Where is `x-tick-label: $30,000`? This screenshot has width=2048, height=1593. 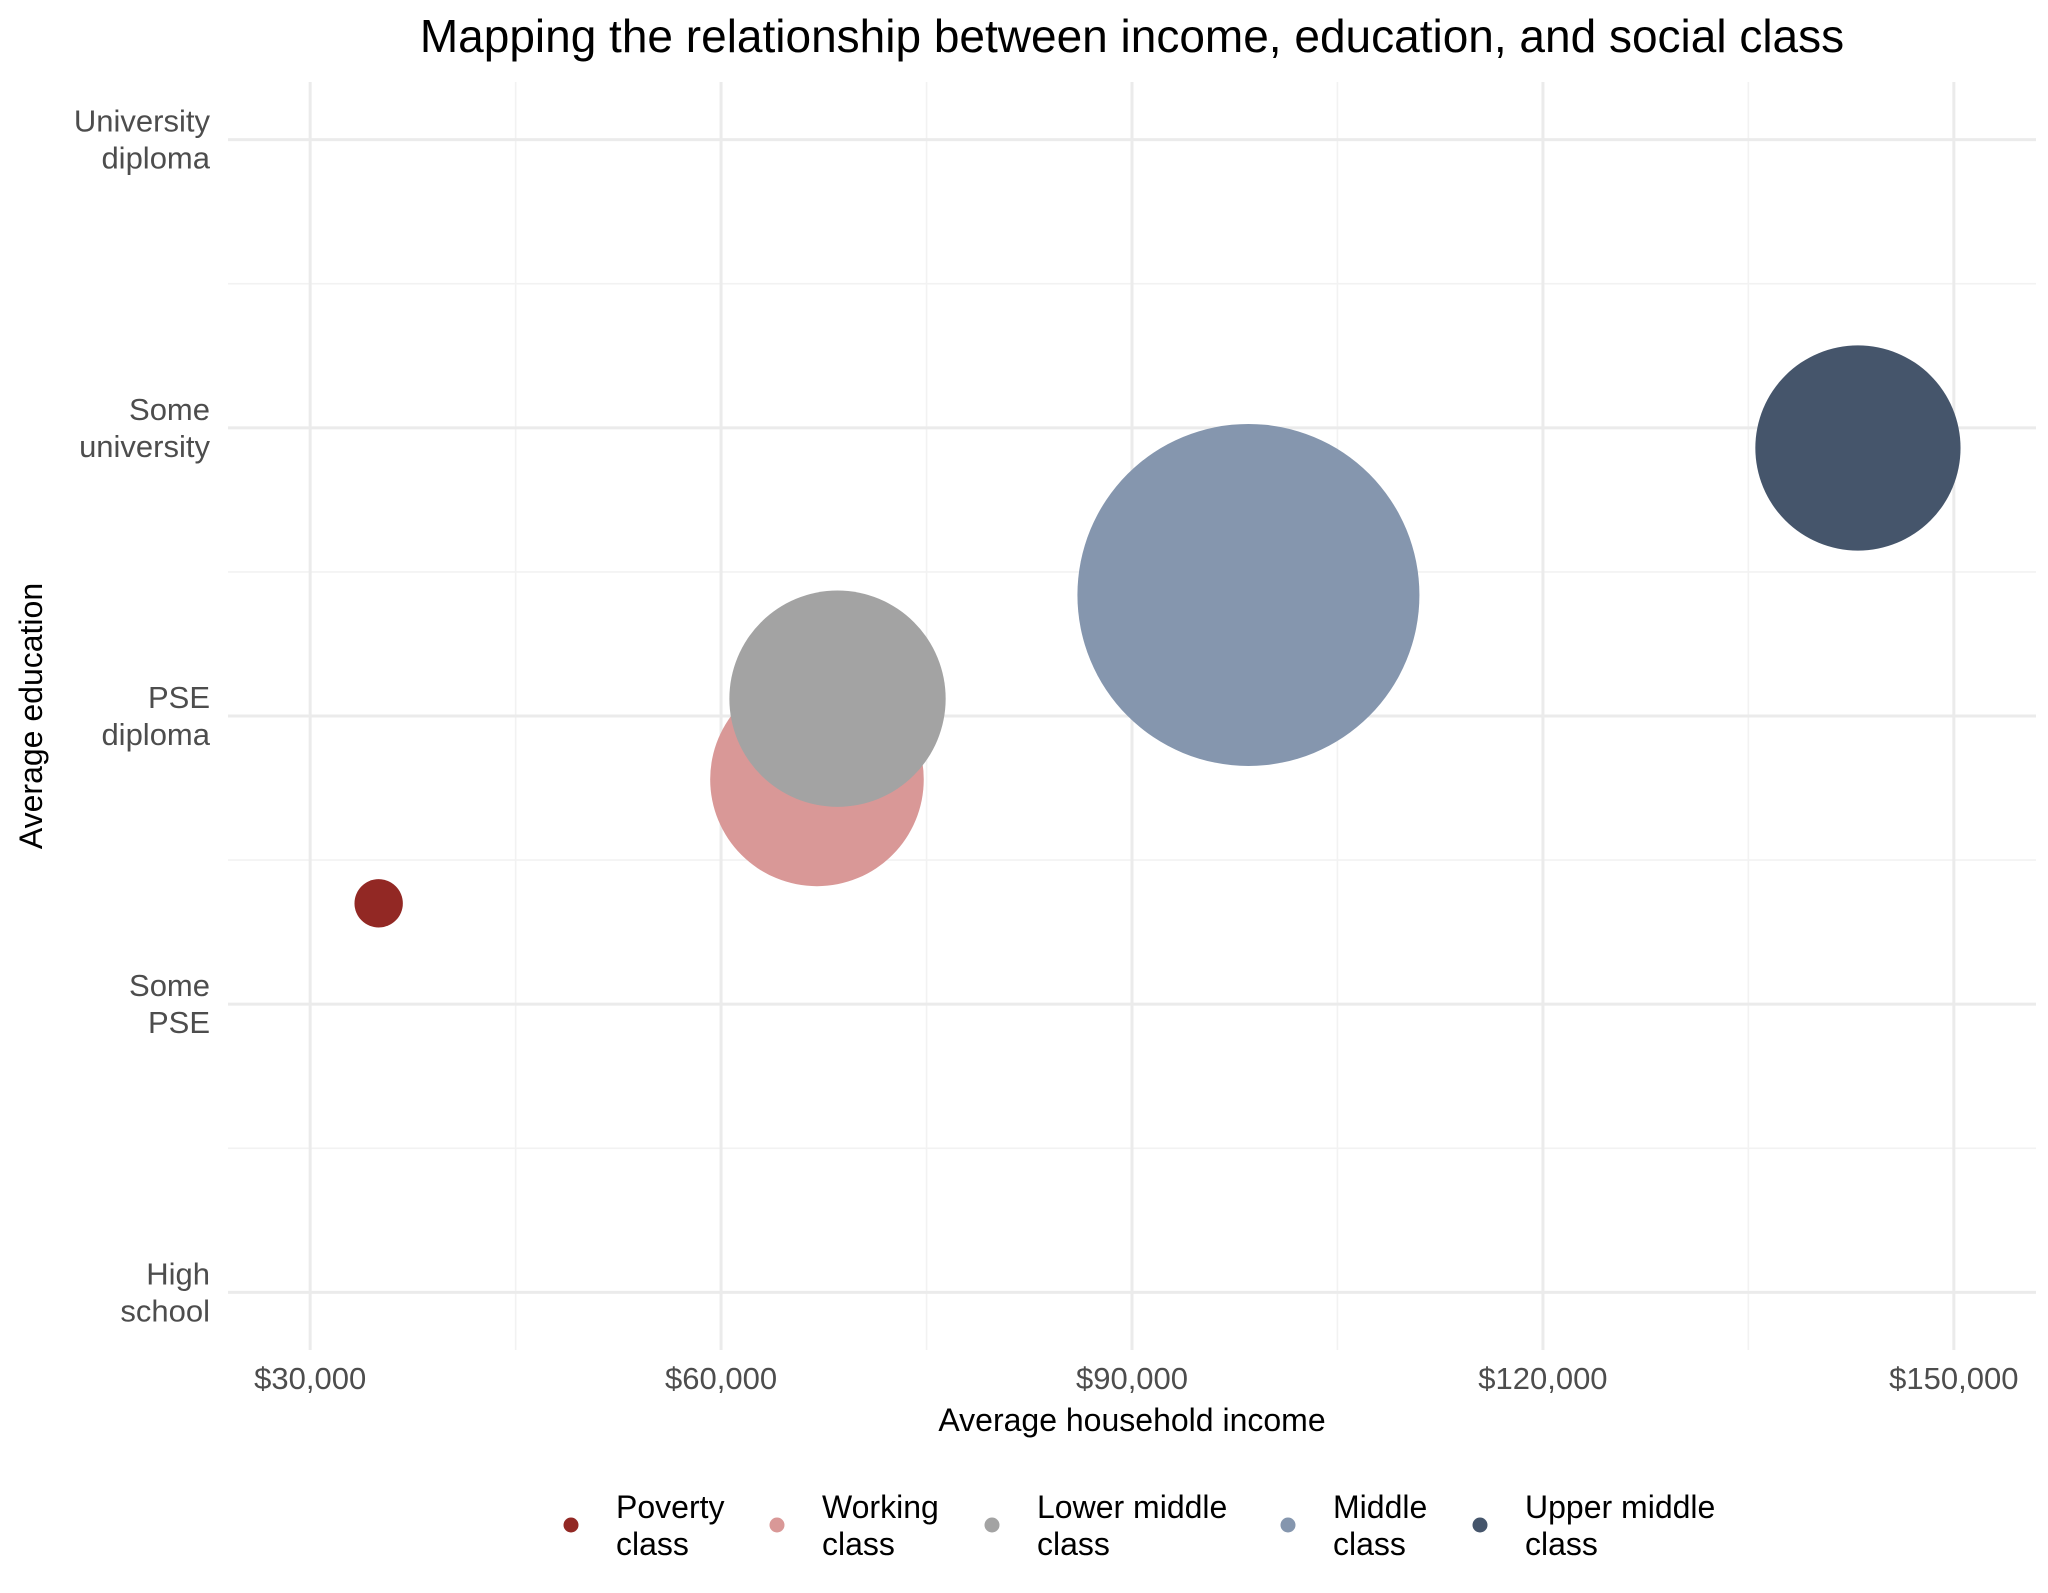 x-tick-label: $30,000 is located at coordinates (310, 1378).